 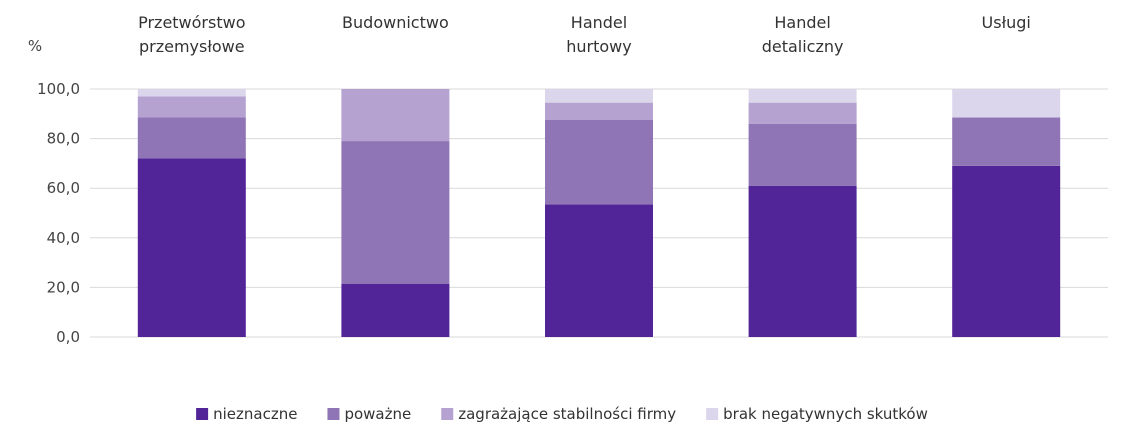 I want to click on category-label: hurtowy, so click(x=598, y=46).